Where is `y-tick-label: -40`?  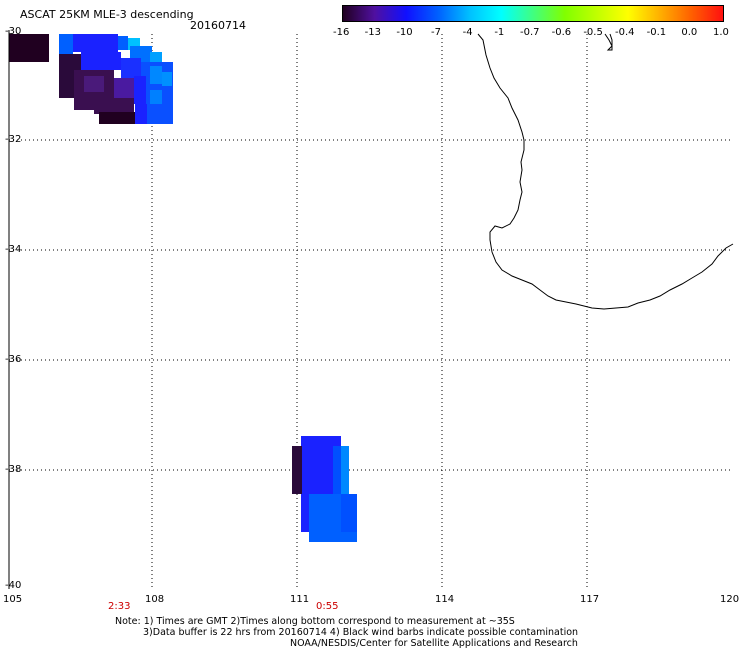
y-tick-label: -40 is located at coordinates (13, 585).